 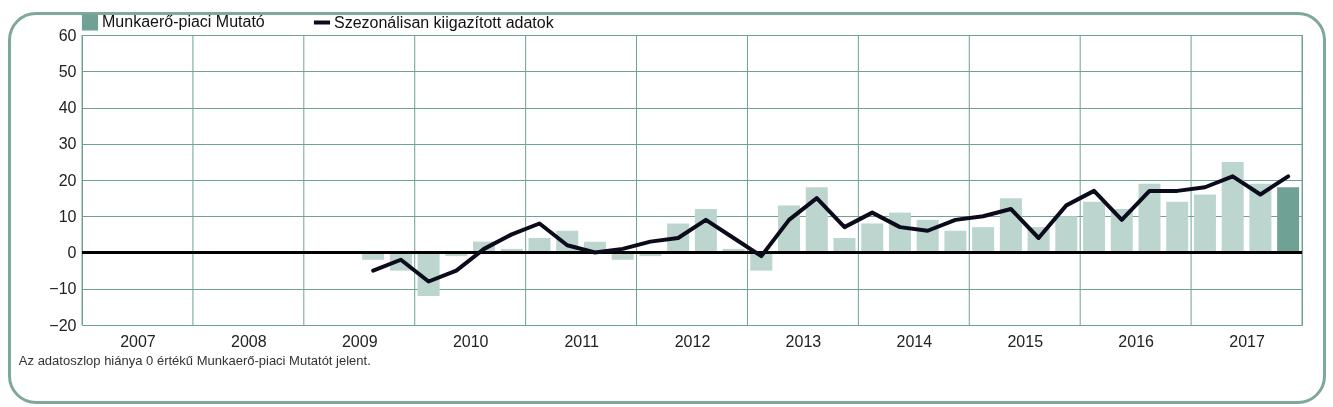 I want to click on x-tick-label: 2009, so click(x=359, y=341).